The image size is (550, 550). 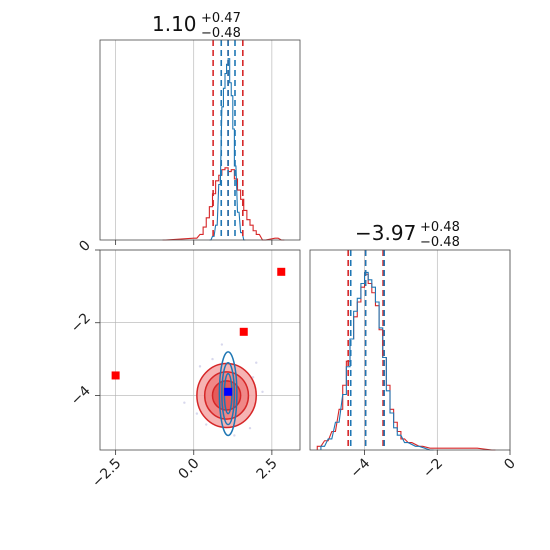 I want to click on hist1-frame, so click(x=200, y=140).